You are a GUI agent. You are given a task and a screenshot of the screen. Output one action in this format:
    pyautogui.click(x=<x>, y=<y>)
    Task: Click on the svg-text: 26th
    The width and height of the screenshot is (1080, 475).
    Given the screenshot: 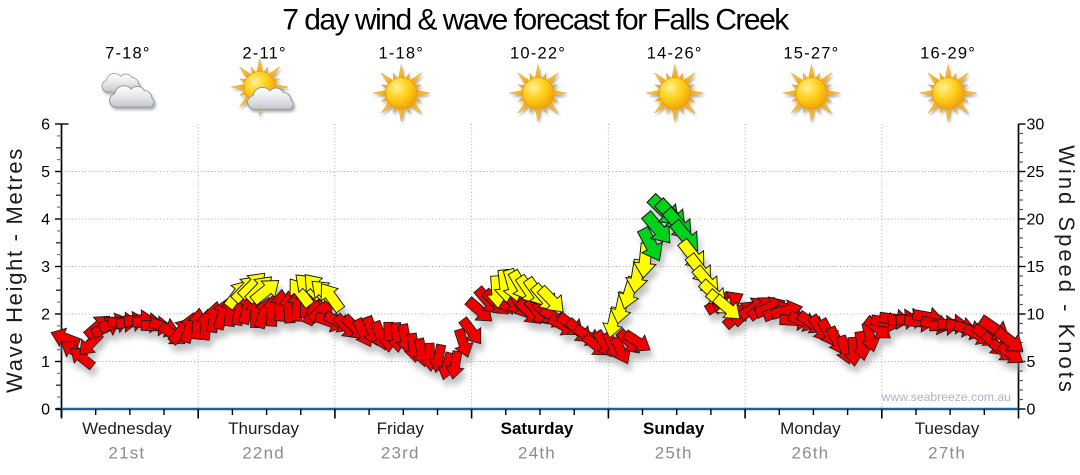 What is the action you would take?
    pyautogui.click(x=810, y=453)
    